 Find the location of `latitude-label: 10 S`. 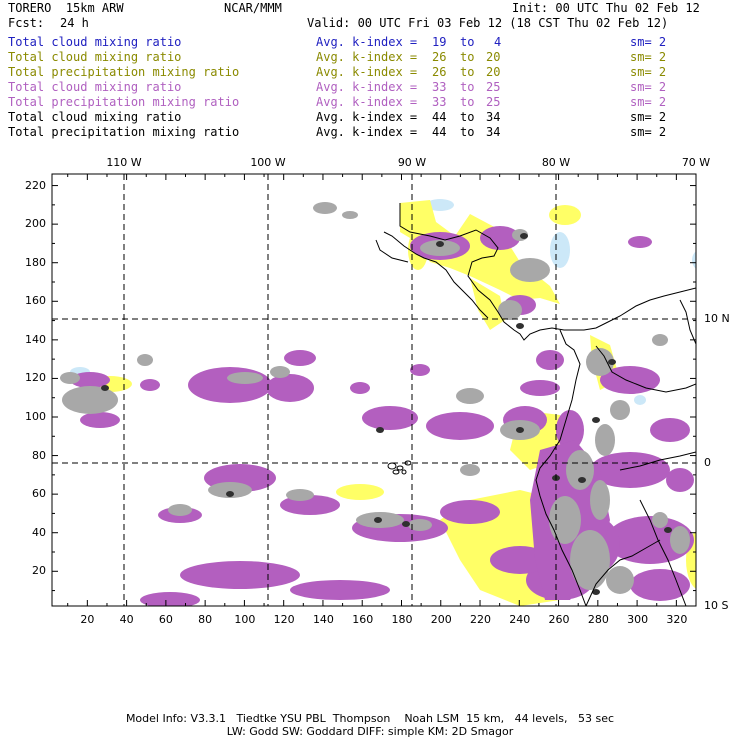

latitude-label: 10 S is located at coordinates (716, 605).